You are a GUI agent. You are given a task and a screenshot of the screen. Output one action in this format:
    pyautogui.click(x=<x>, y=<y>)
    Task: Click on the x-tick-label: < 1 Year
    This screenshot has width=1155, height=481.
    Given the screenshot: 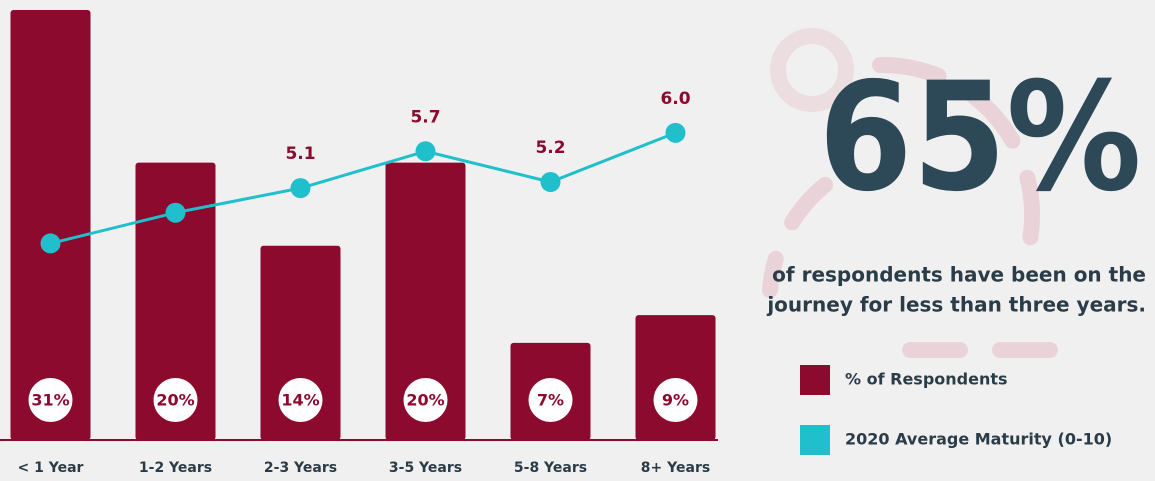 What is the action you would take?
    pyautogui.click(x=51, y=468)
    